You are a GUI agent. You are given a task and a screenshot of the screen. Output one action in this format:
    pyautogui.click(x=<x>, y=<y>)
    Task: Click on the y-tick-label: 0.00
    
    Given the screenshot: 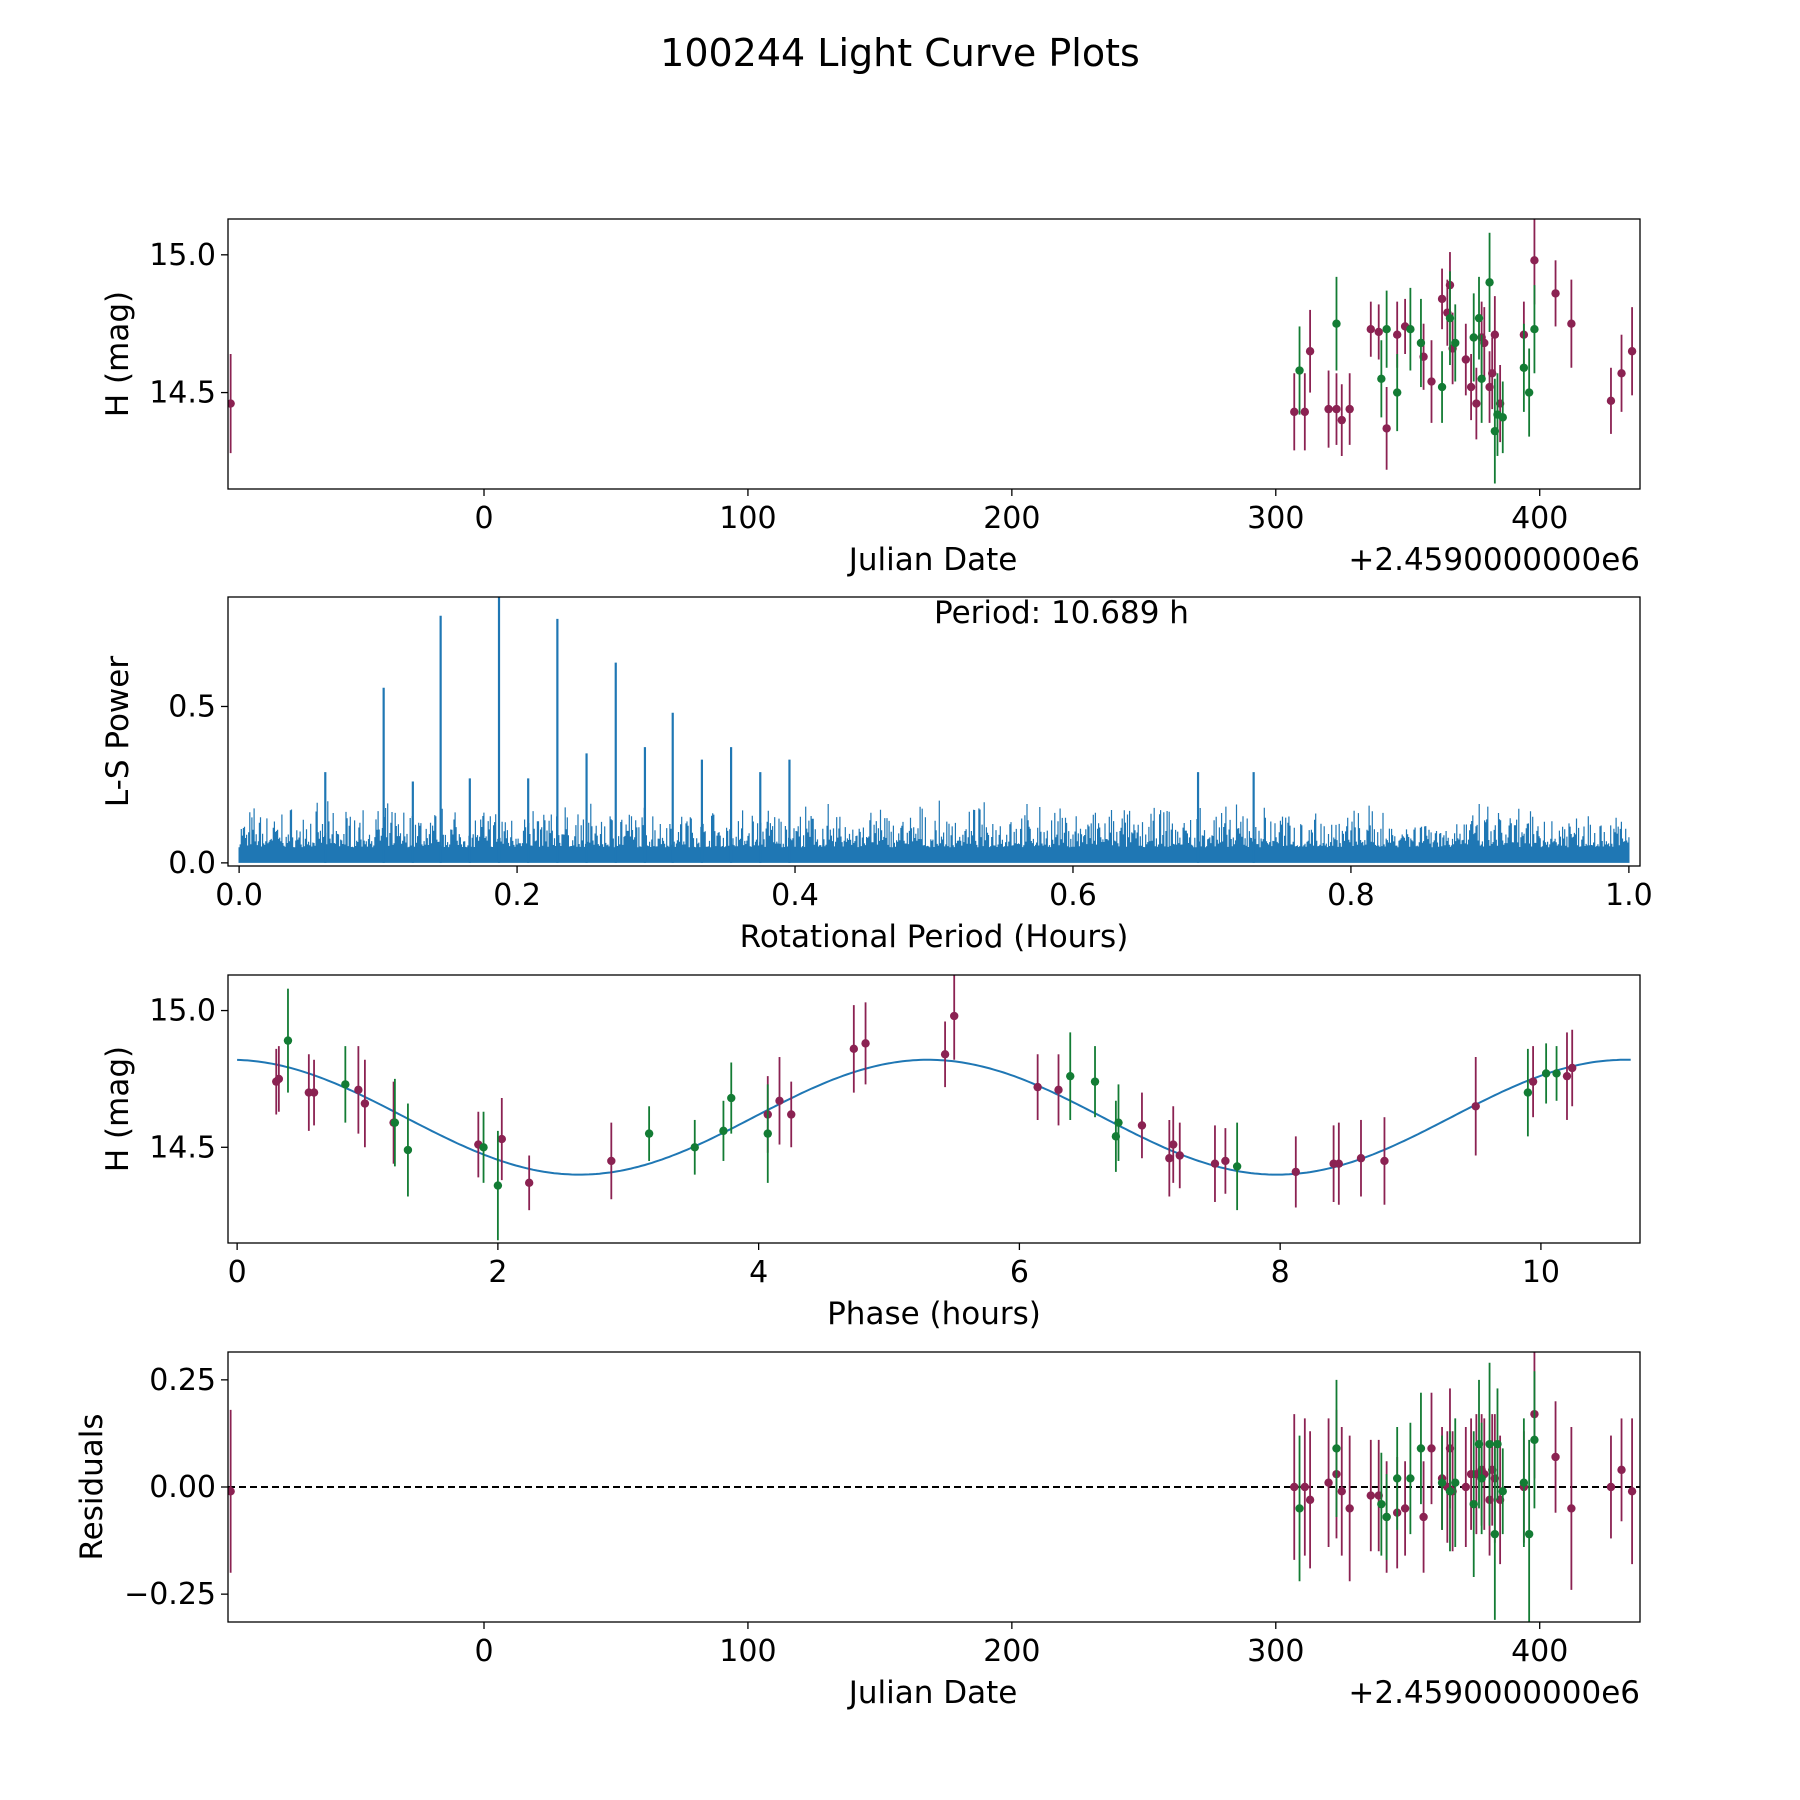 What is the action you would take?
    pyautogui.click(x=182, y=1487)
    